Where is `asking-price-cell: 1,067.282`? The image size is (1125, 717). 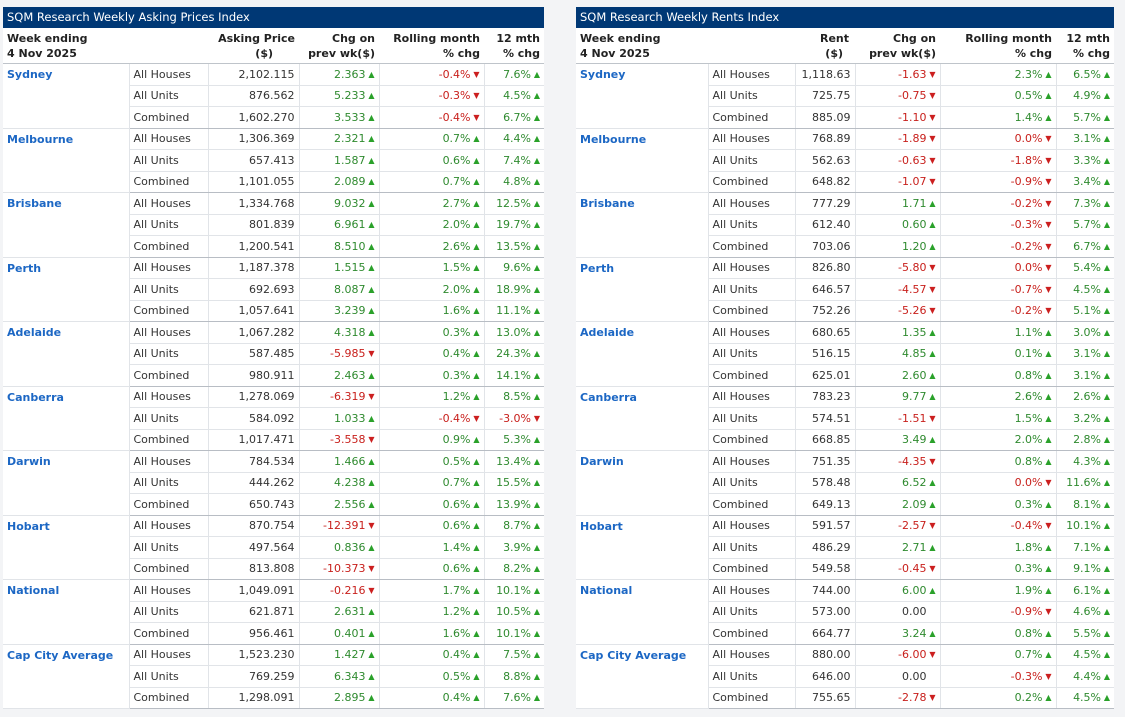 asking-price-cell: 1,067.282 is located at coordinates (253, 332).